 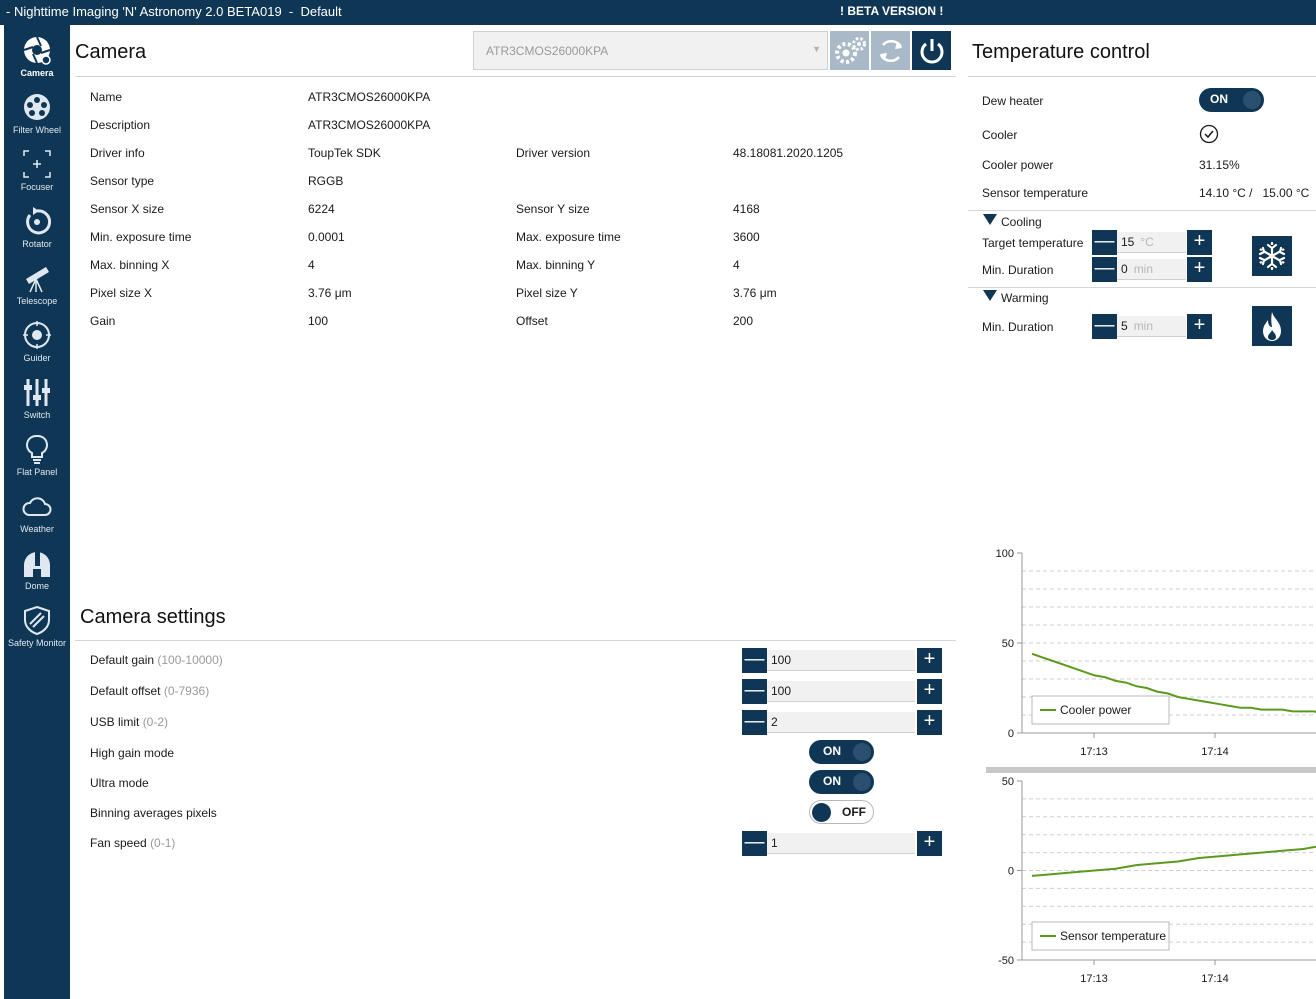 I want to click on camera-device-select: ATR3CMOS26000KPA ▼, so click(x=650, y=50).